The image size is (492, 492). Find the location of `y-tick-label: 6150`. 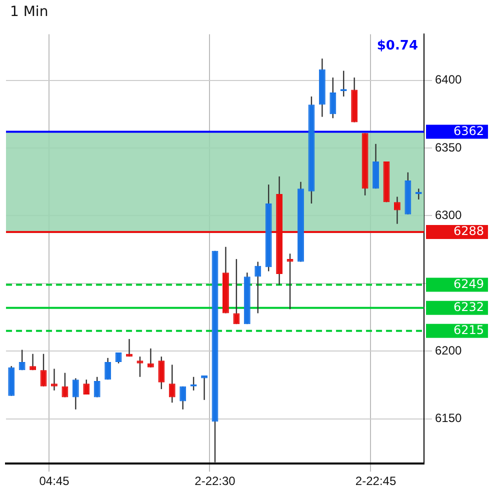

y-tick-label: 6150 is located at coordinates (448, 418).